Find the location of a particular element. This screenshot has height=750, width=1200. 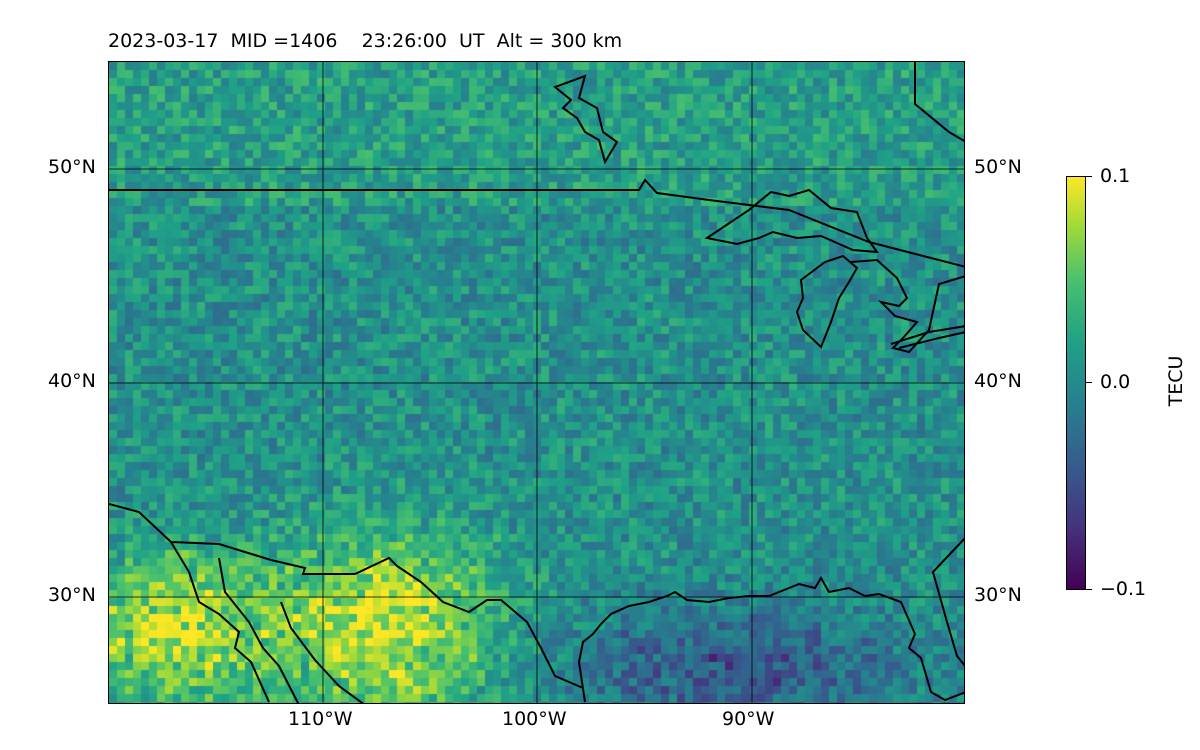

colorbar-label-max: 0.1 is located at coordinates (1115, 176).